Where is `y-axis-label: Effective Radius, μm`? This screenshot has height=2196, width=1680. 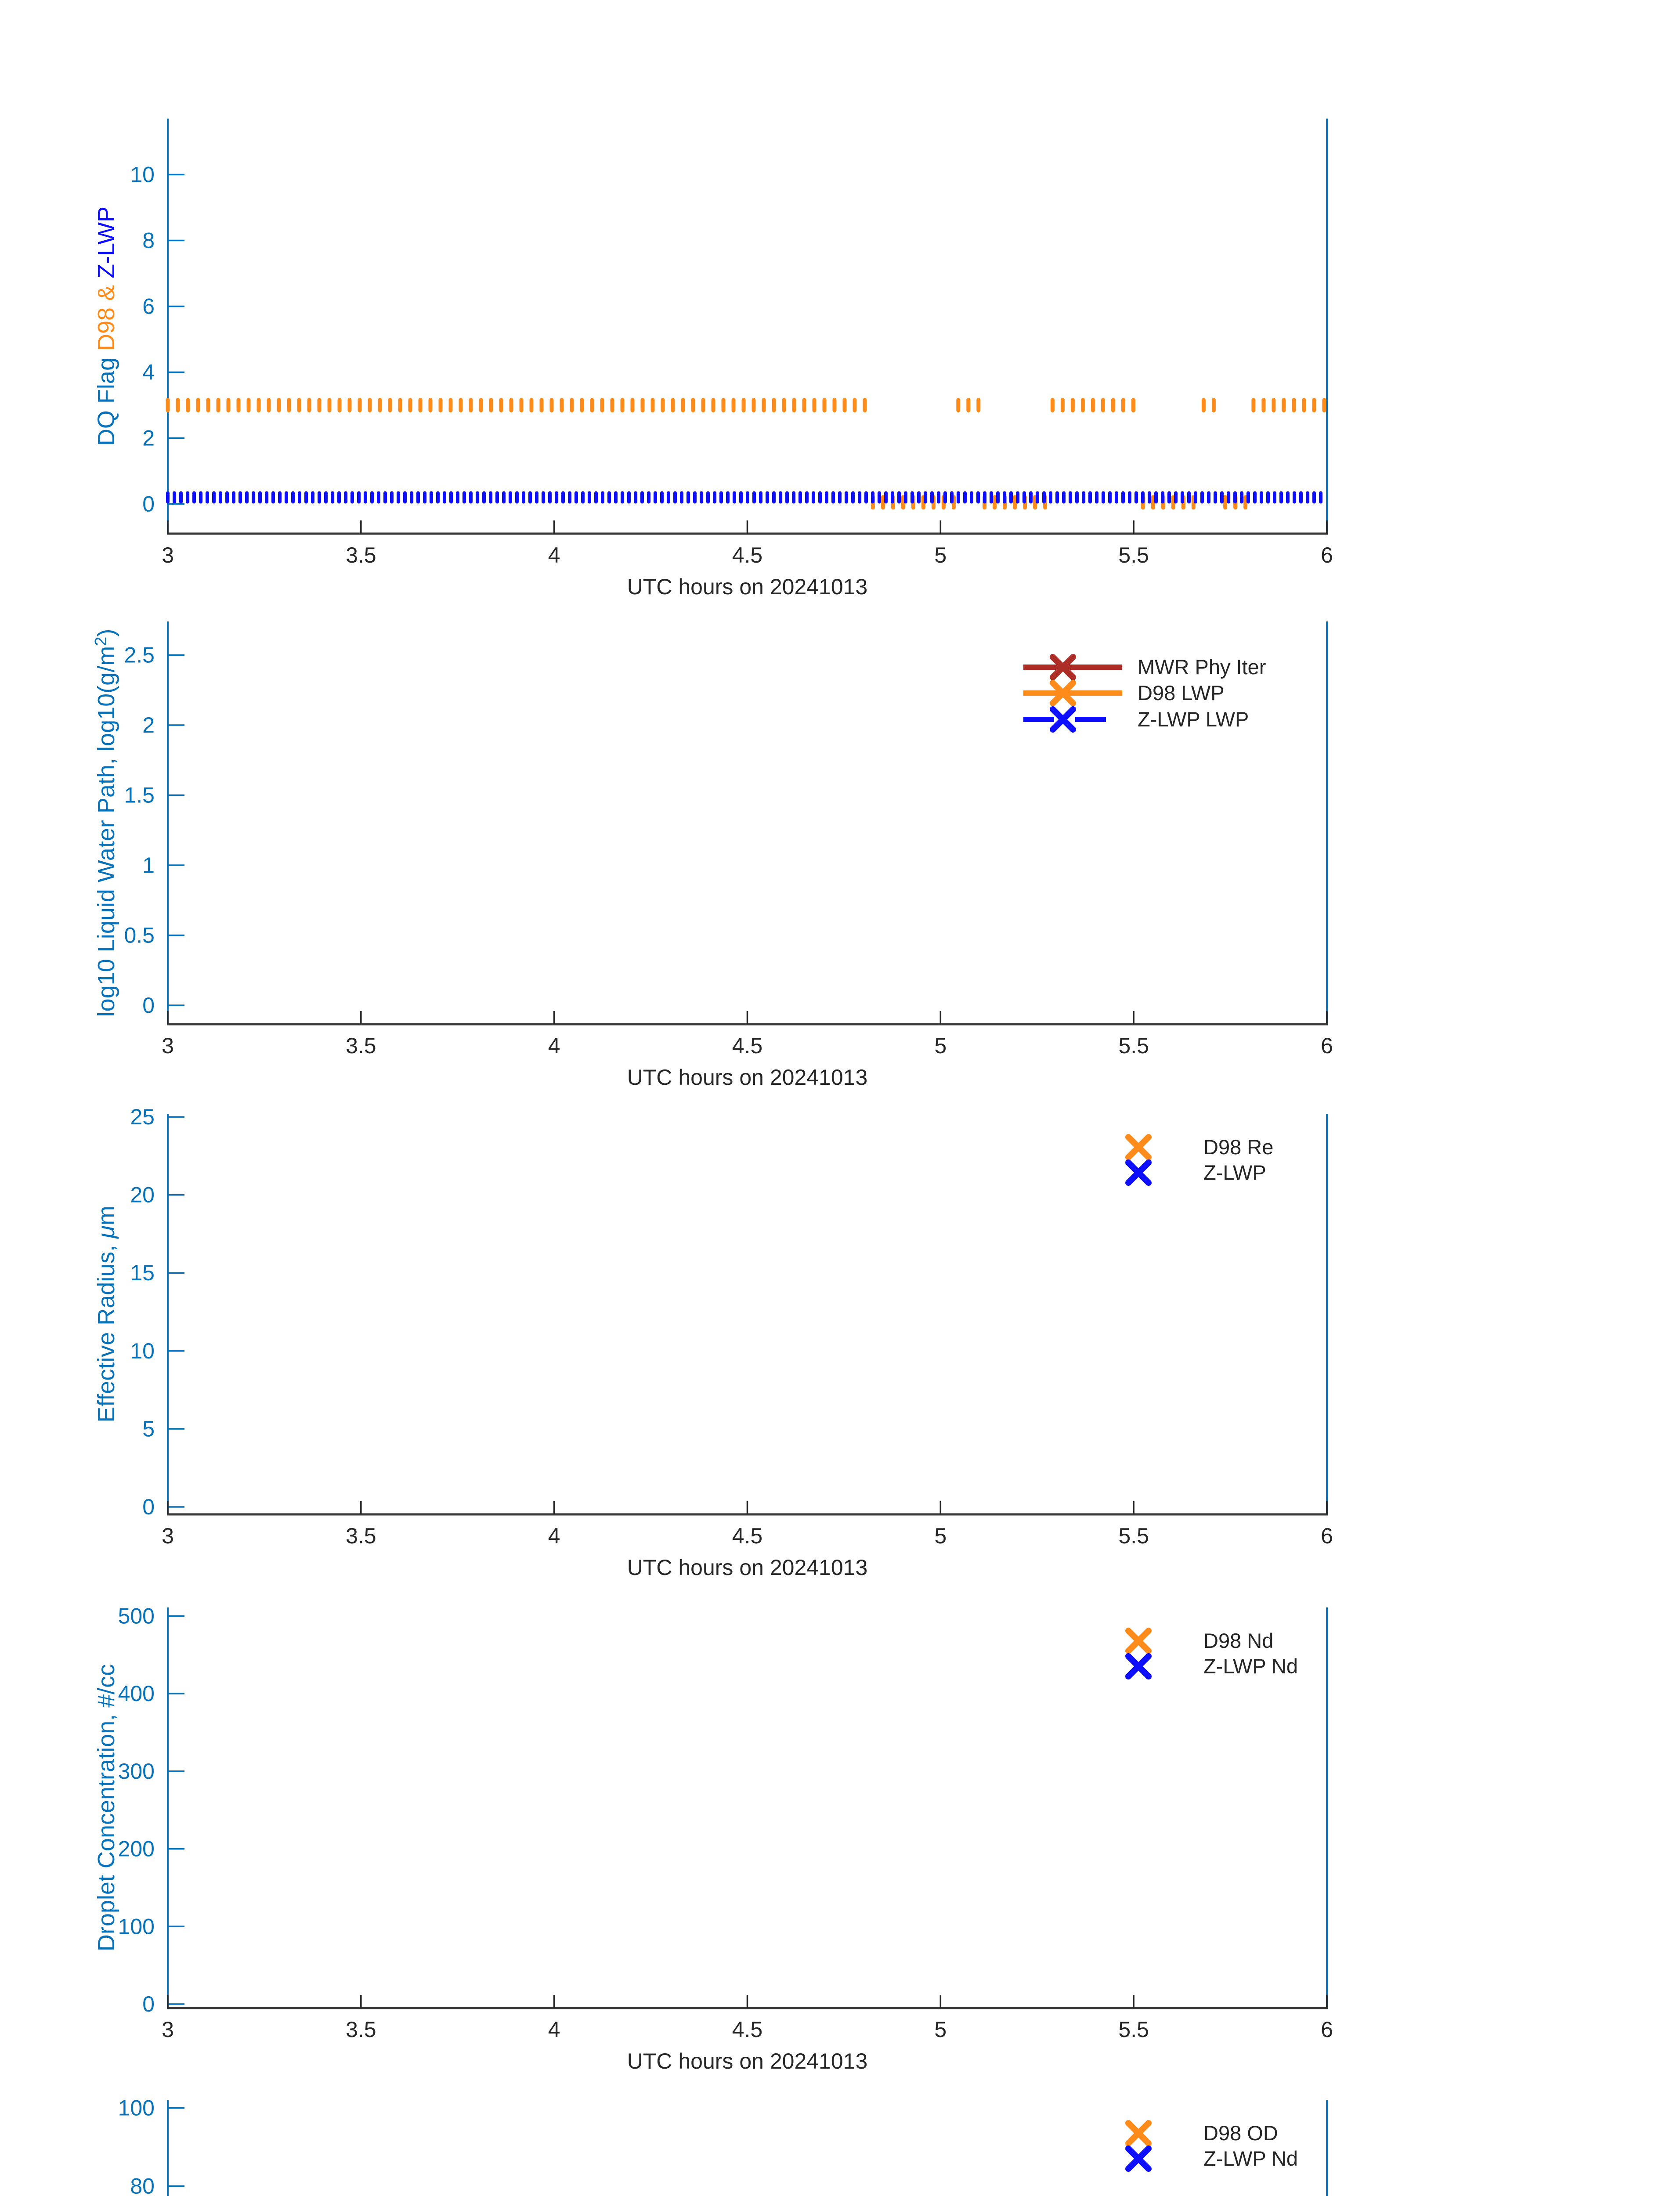
y-axis-label: Effective Radius, μm is located at coordinates (106, 1314).